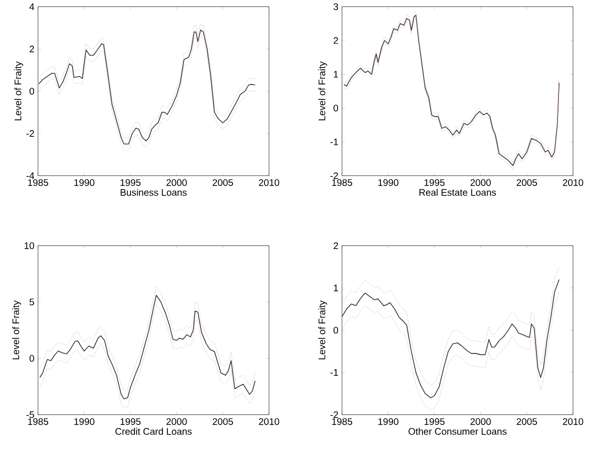 The width and height of the screenshot is (589, 452). Describe the element at coordinates (153, 192) in the screenshot. I see `x-axis-title: Business Loans` at that location.